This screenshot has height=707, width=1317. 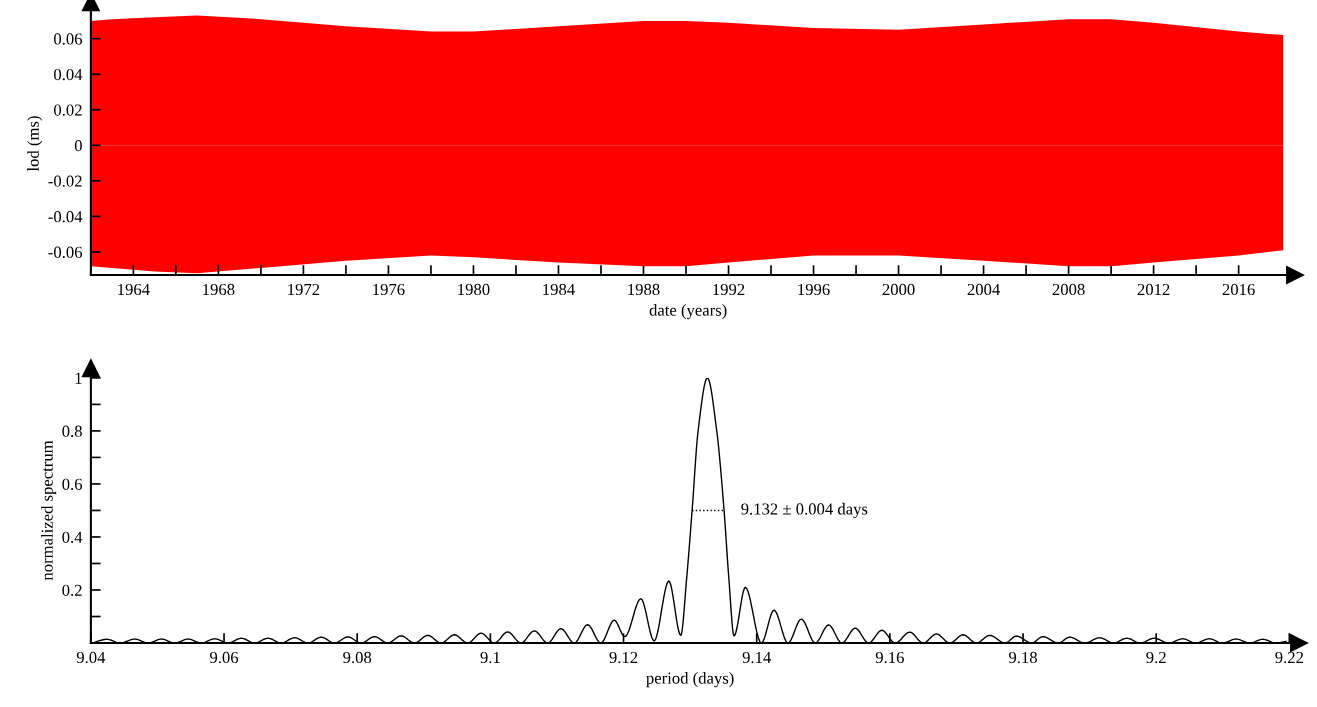 I want to click on x-tick-label: 1988, so click(x=644, y=289).